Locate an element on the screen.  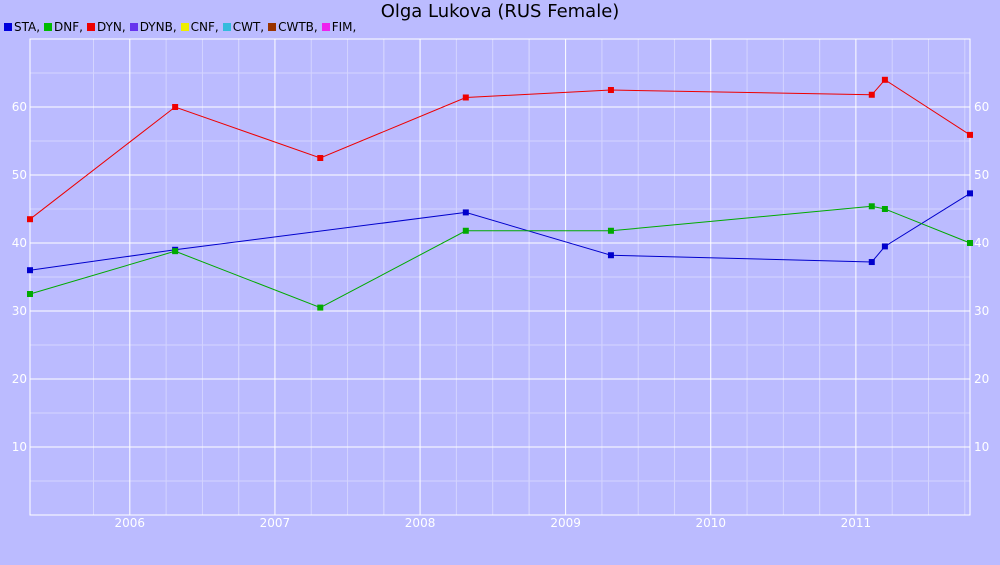
legend-label: DYNB, is located at coordinates (158, 27).